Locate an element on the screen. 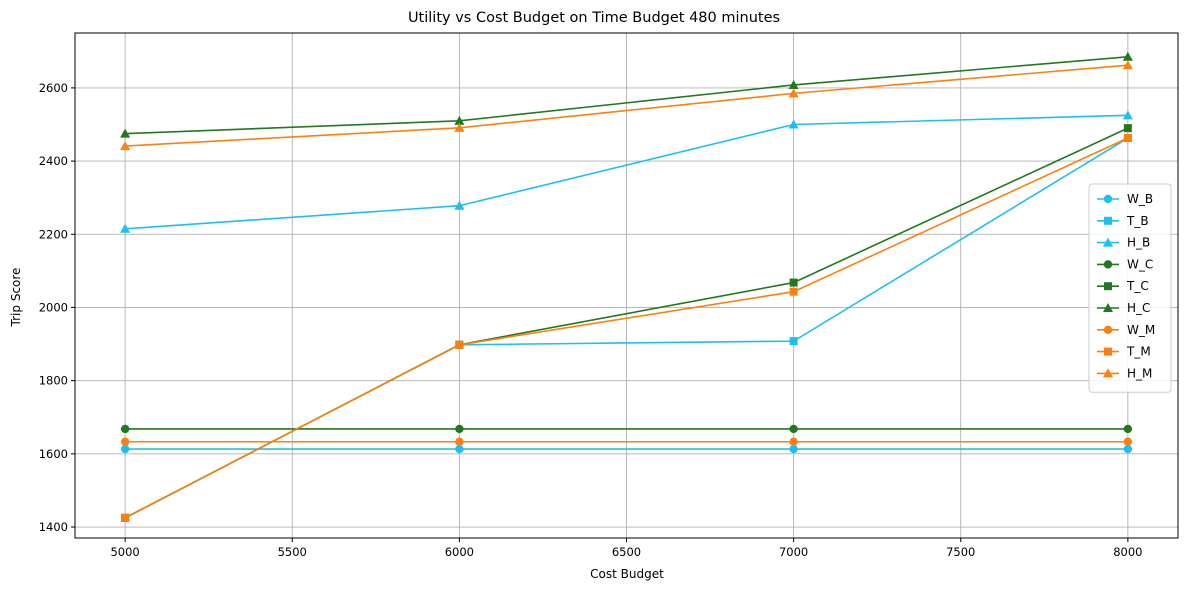 The height and width of the screenshot is (590, 1189). legend-item: T_C is located at coordinates (1123, 286).